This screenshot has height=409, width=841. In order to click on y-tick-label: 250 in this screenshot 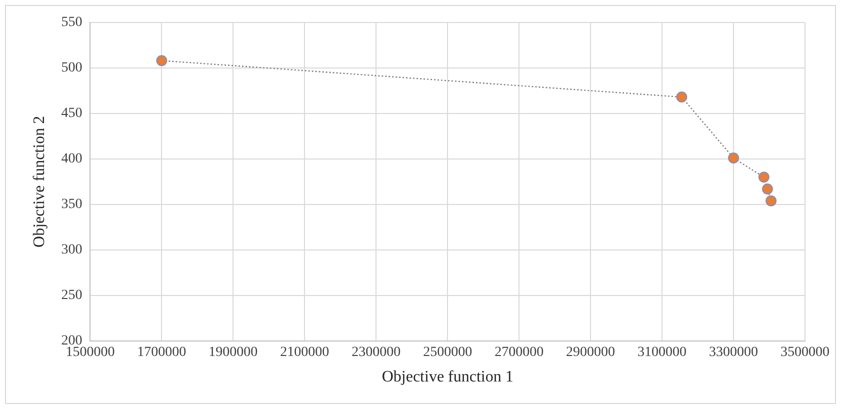, I will do `click(71, 296)`.